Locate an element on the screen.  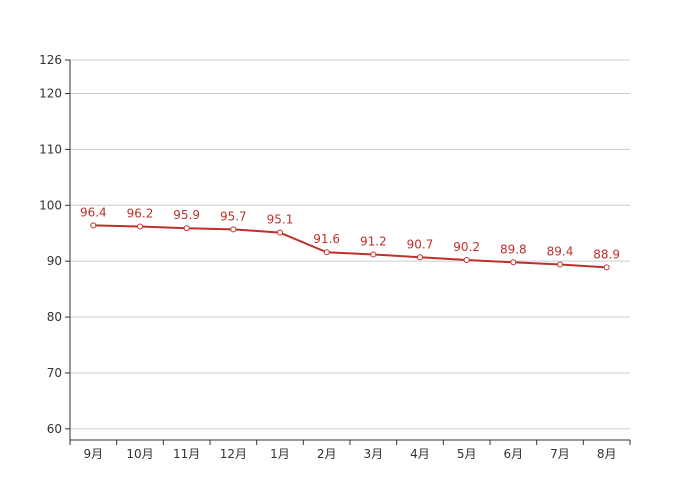
data-label-2: 95.9 is located at coordinates (186, 215).